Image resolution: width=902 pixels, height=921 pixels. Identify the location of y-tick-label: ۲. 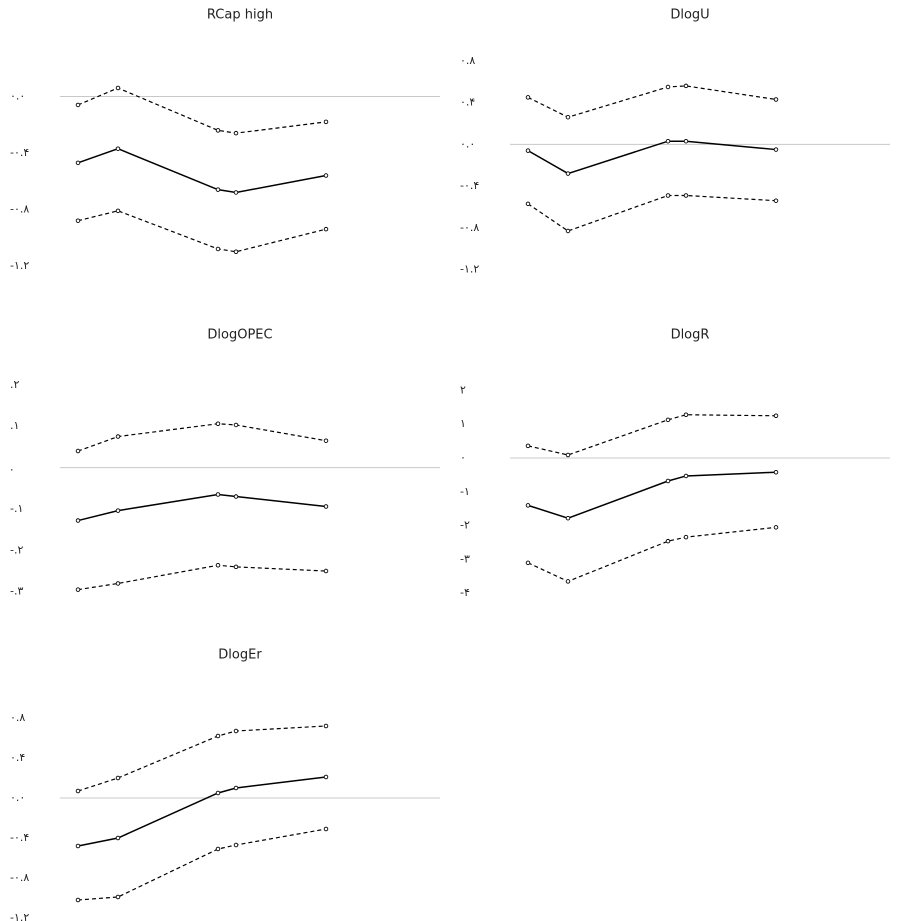
(463, 389).